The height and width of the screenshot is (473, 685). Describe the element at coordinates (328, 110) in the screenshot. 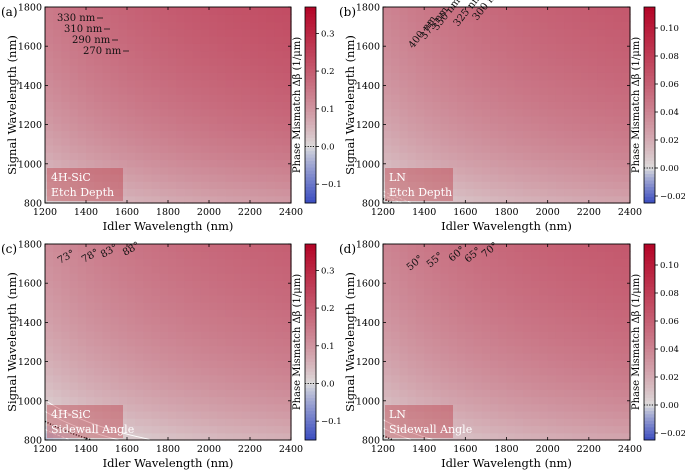

I see `colorbar-tick-label: 0.1` at that location.